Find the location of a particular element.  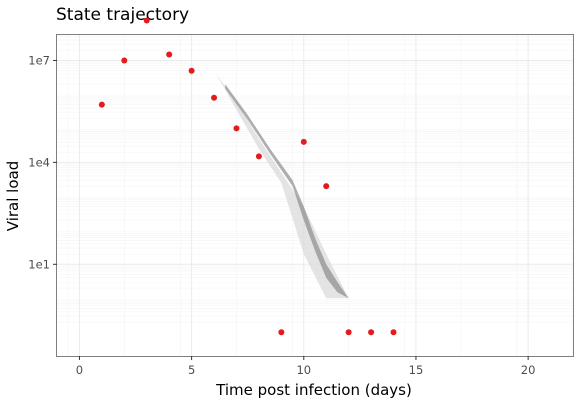

x-tick-label: 0 is located at coordinates (79, 370).